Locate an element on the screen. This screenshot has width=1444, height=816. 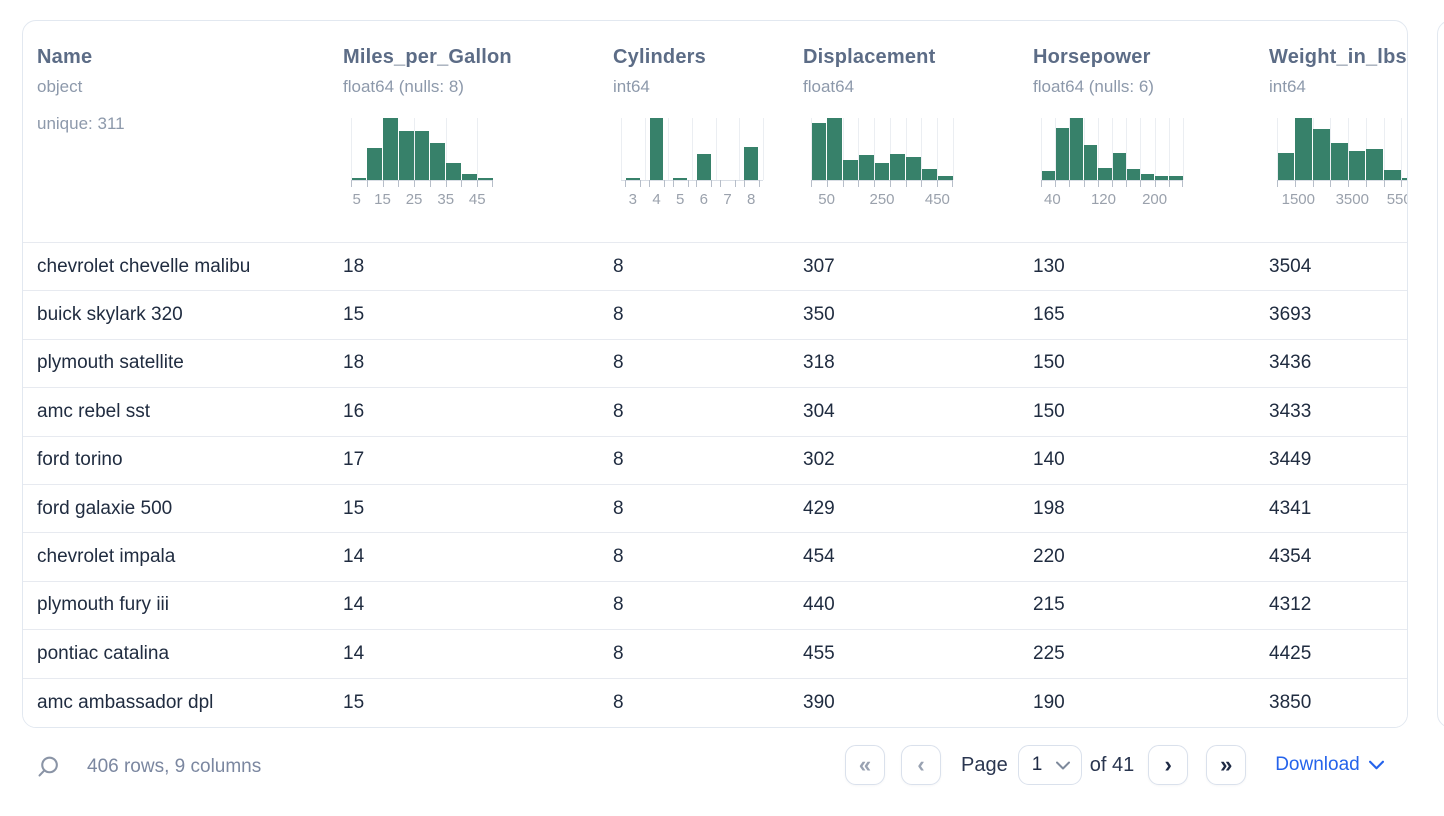
histogram-tick-label: 7 is located at coordinates (727, 199).